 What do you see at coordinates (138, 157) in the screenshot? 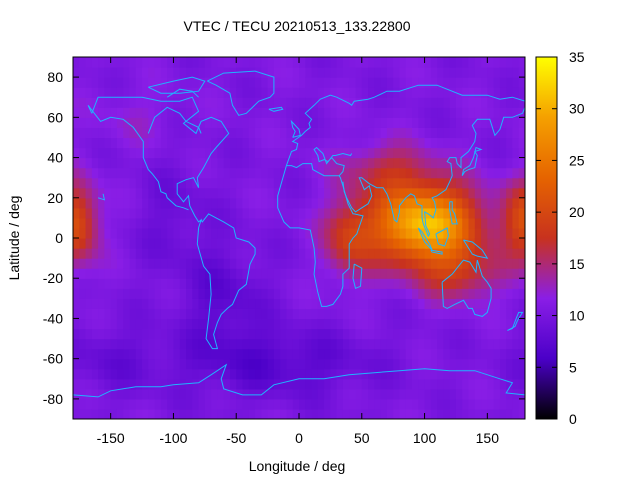
I see `coastline-path` at bounding box center [138, 157].